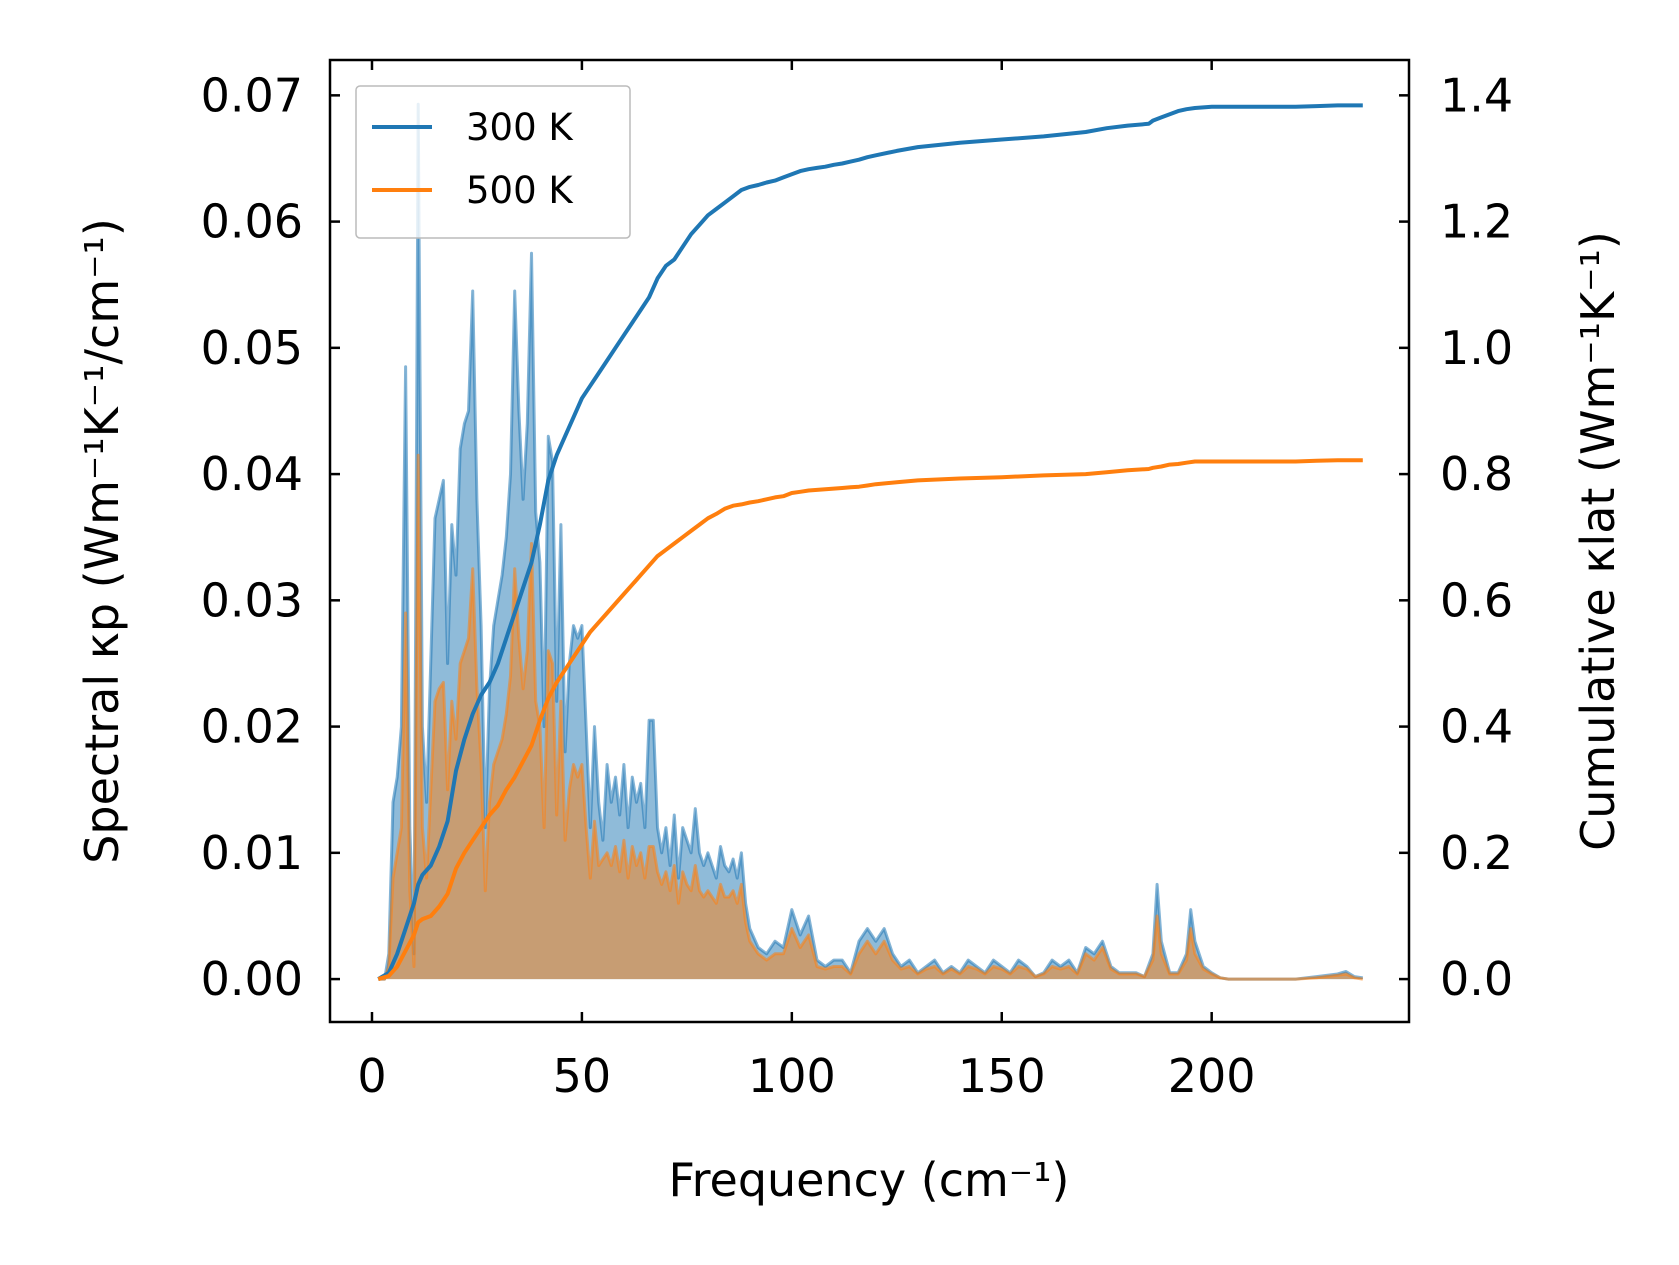 This screenshot has height=1265, width=1679. I want to click on y-right-tick-label: 1.0, so click(1476, 348).